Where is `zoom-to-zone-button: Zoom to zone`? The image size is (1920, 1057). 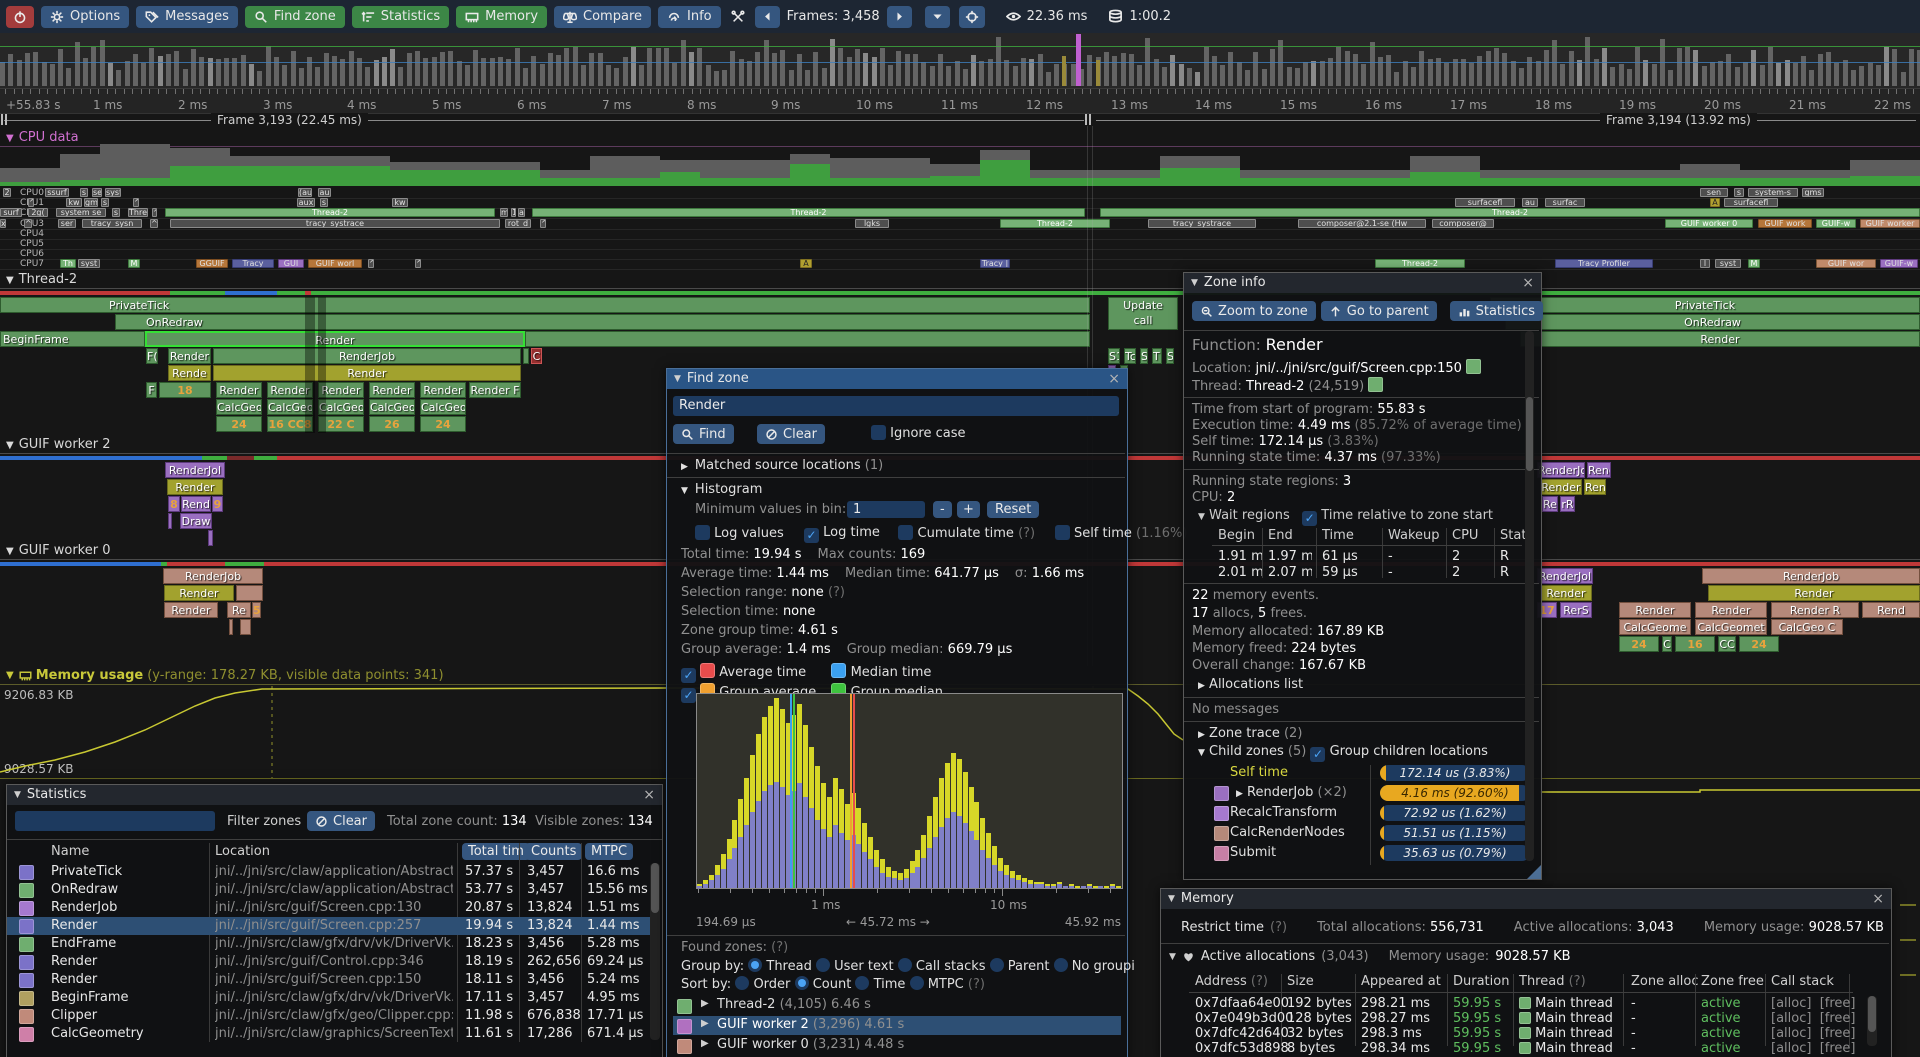 zoom-to-zone-button: Zoom to zone is located at coordinates (1254, 311).